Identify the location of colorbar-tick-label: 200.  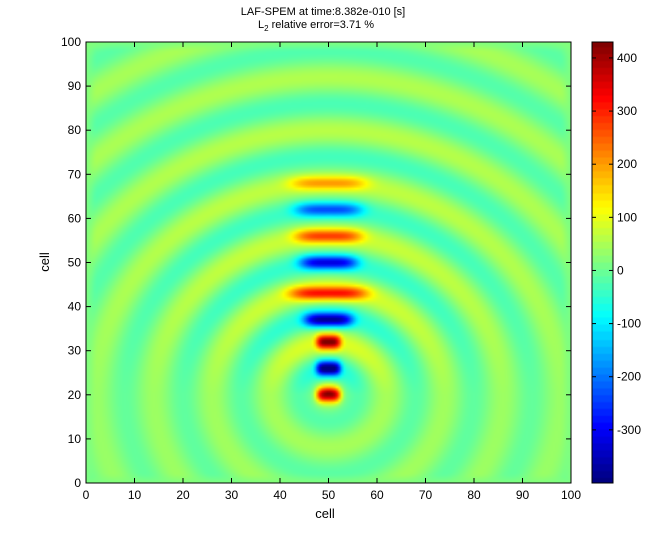
(627, 164).